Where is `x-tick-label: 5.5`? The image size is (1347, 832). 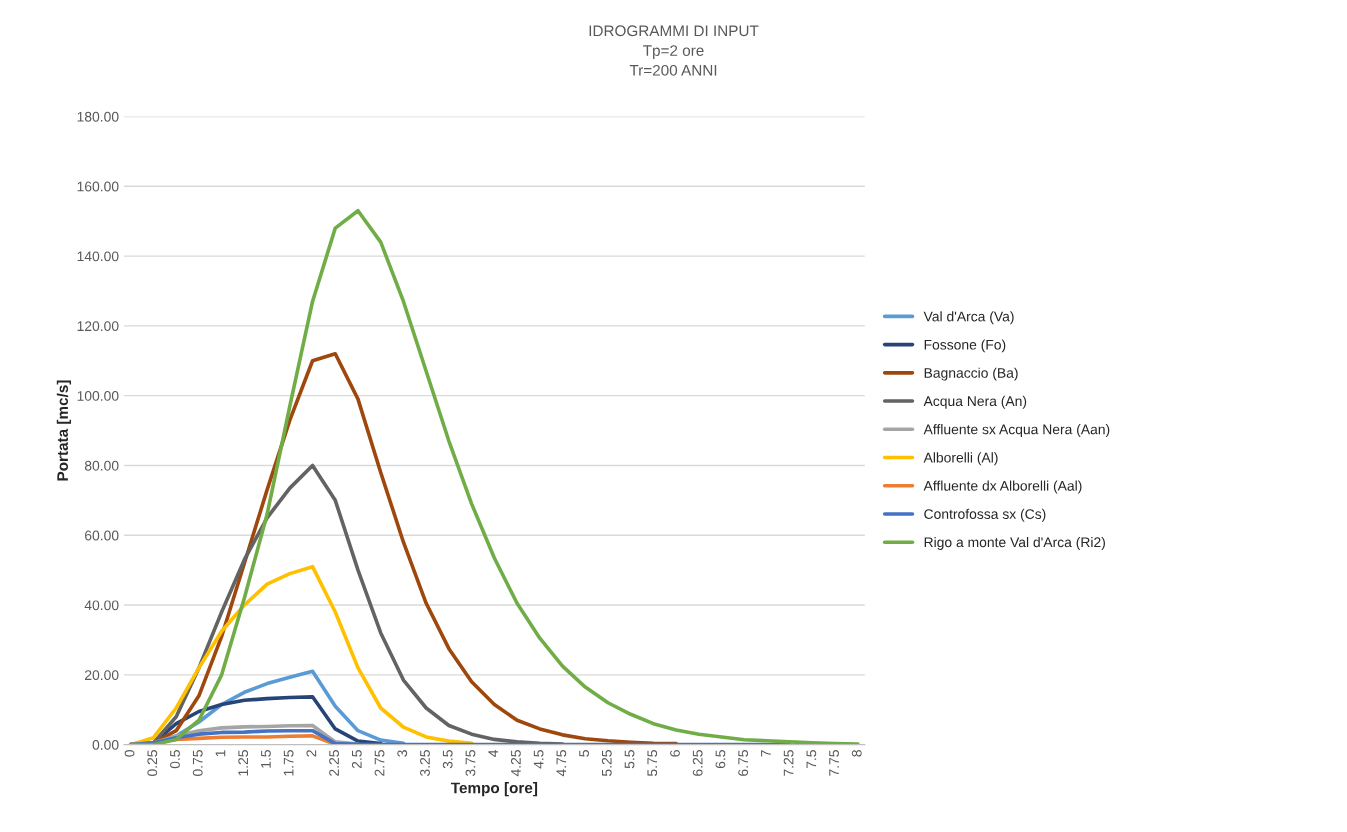
x-tick-label: 5.5 is located at coordinates (629, 759).